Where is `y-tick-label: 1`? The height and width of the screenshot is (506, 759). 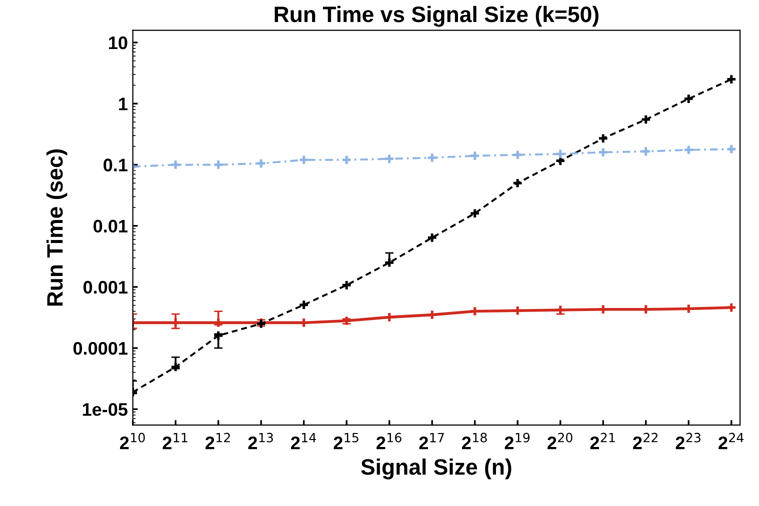
y-tick-label: 1 is located at coordinates (123, 104).